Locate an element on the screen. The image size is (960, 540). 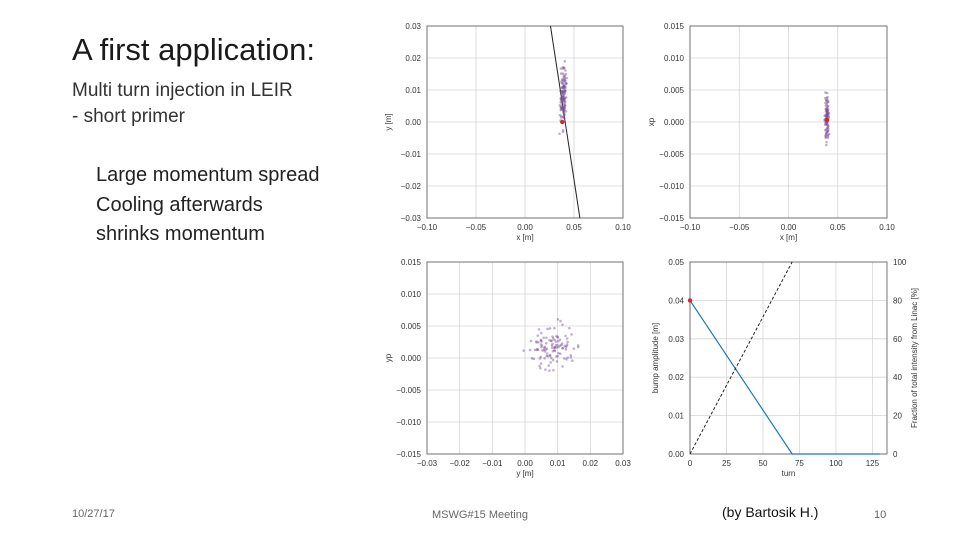
bullet-item: shrinks momentum is located at coordinates (180, 234).